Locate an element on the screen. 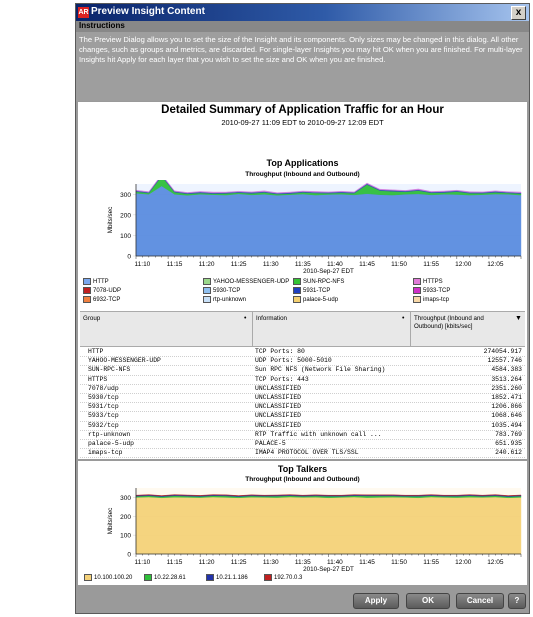 The width and height of the screenshot is (533, 617). table-row: 5932/tcp UNCLASSIFIED 1035.494 is located at coordinates (302, 426).